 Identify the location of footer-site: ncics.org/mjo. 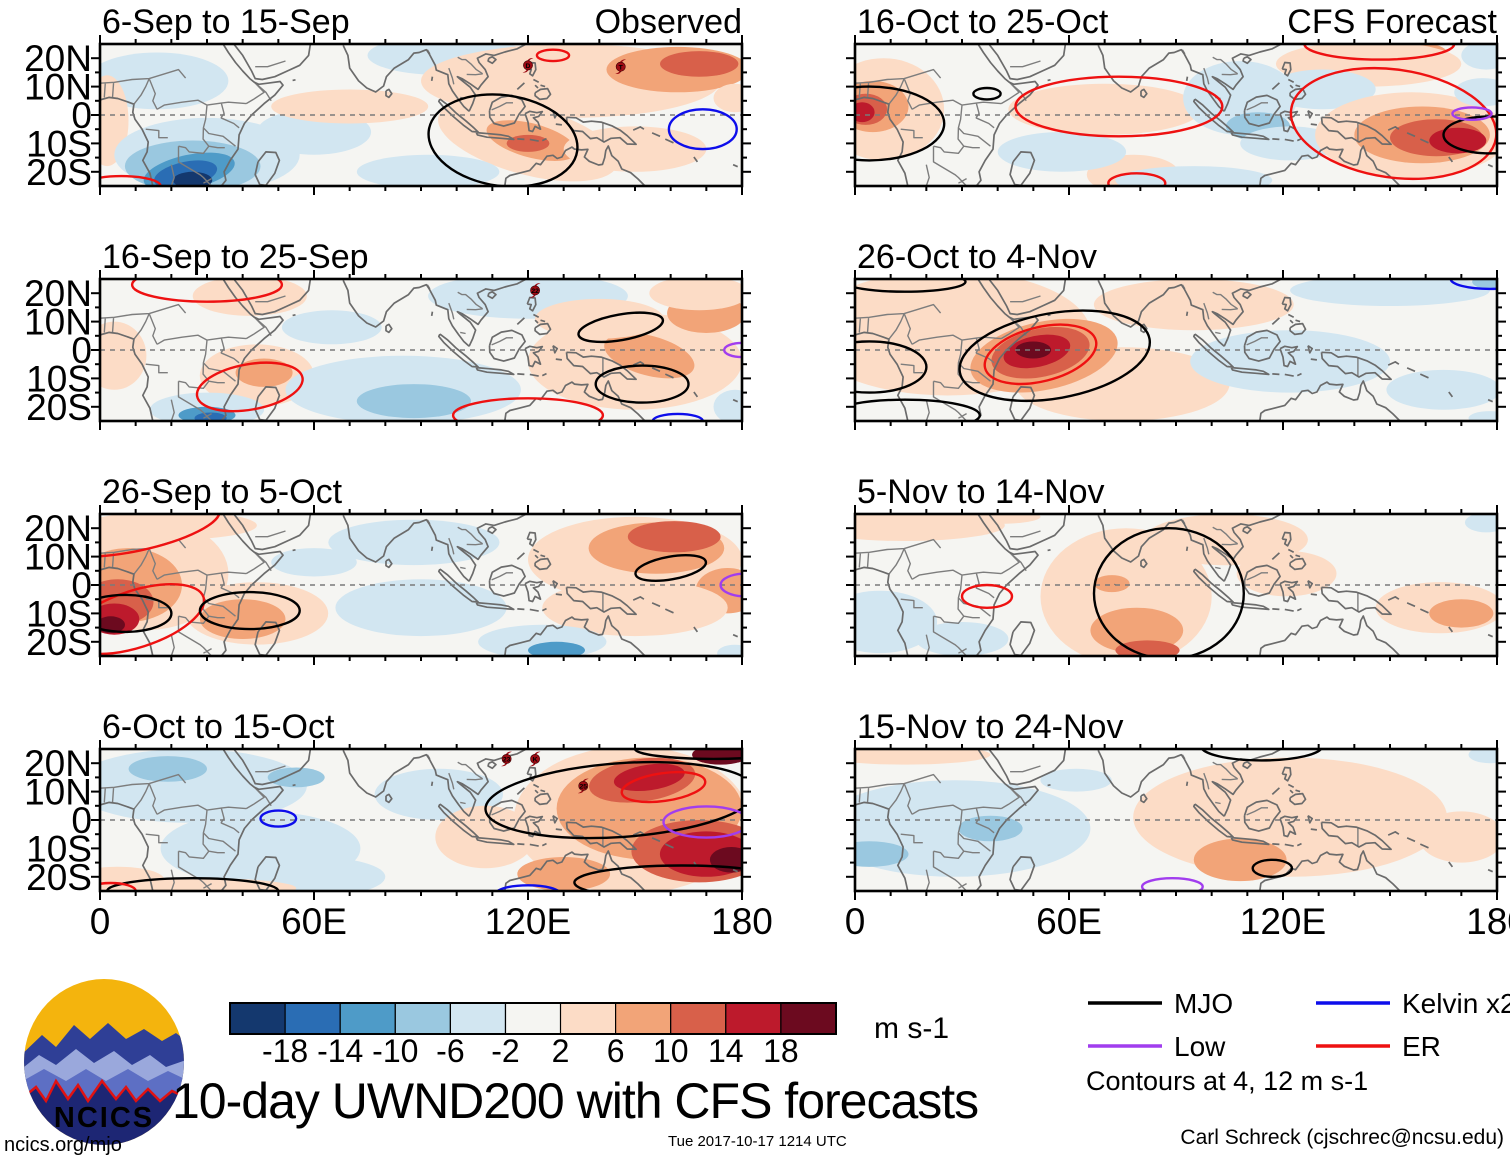
(63, 1145).